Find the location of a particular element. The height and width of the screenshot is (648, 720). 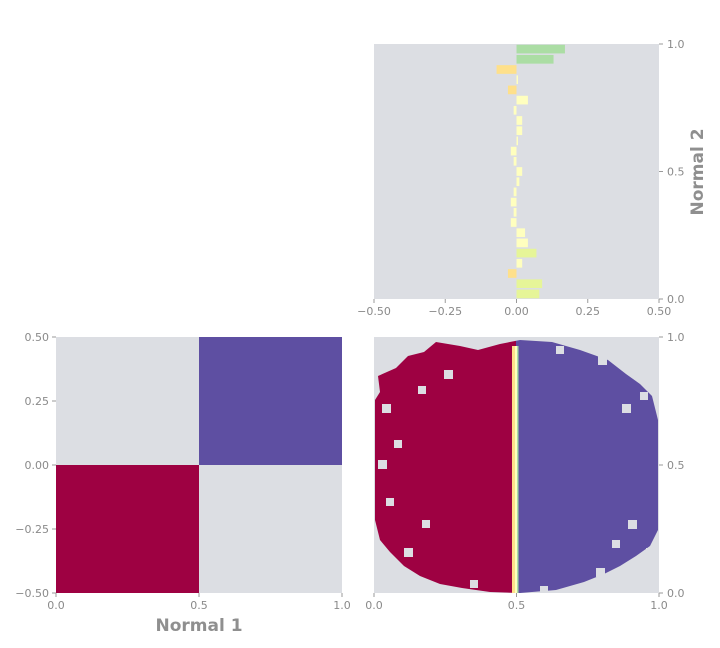

boundary-yellow is located at coordinates (513, 469).